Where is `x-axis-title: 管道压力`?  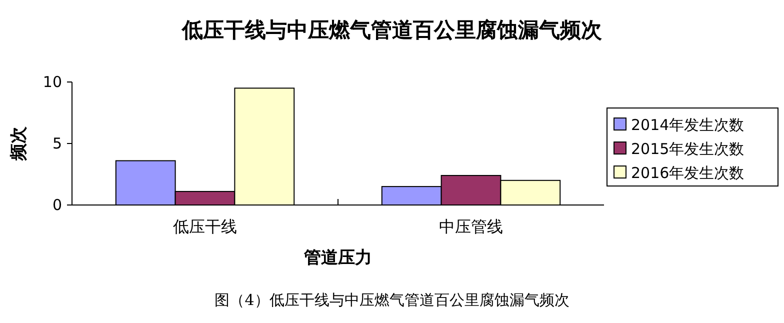 x-axis-title: 管道压力 is located at coordinates (337, 258).